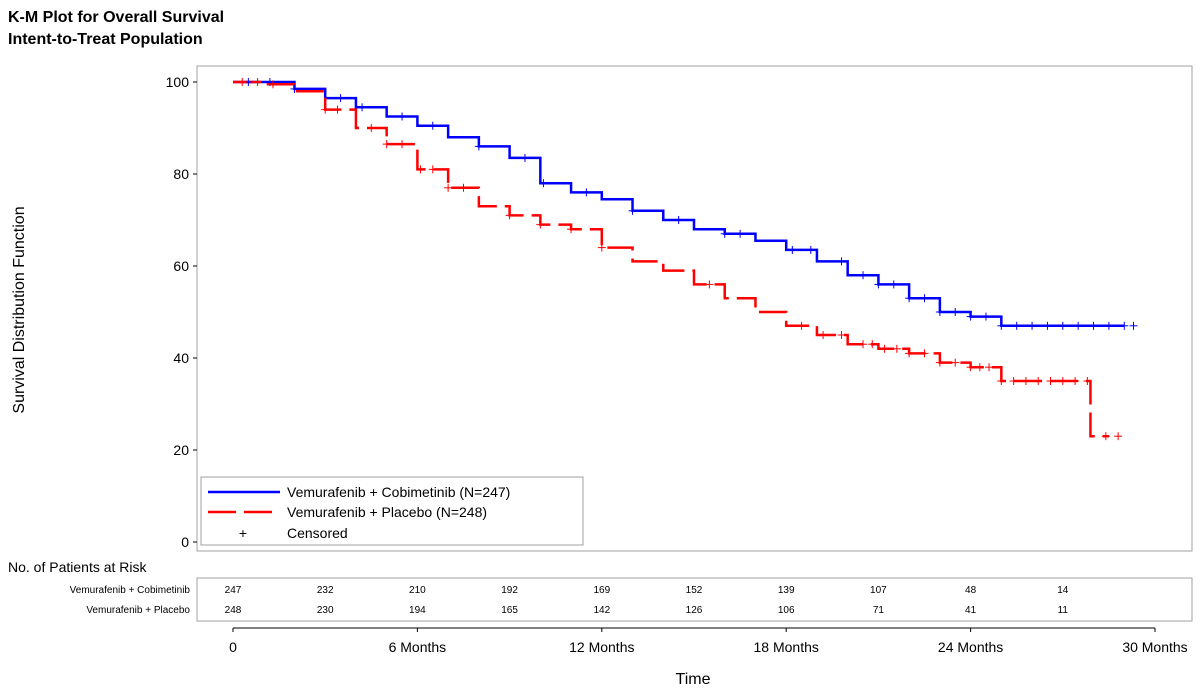 The image size is (1200, 693). I want to click on x-tick-label: 18 Months, so click(786, 647).